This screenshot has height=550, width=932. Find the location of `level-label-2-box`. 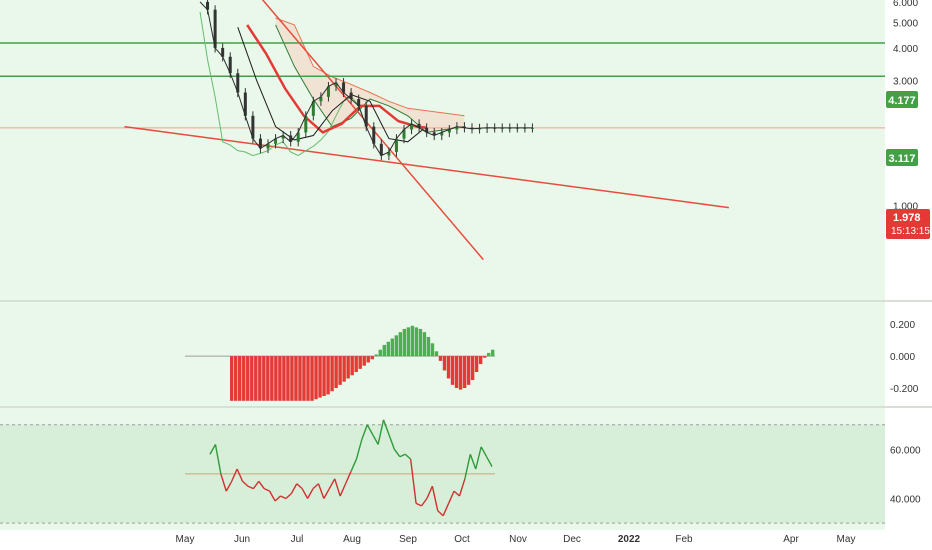

level-label-2-box is located at coordinates (902, 157).